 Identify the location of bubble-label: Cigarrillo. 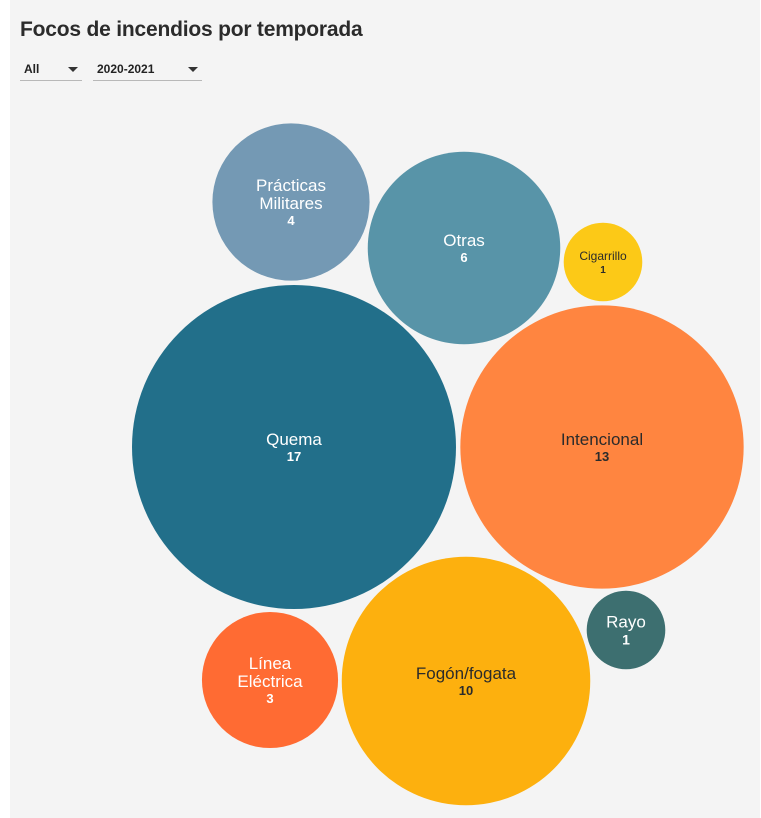
(603, 256).